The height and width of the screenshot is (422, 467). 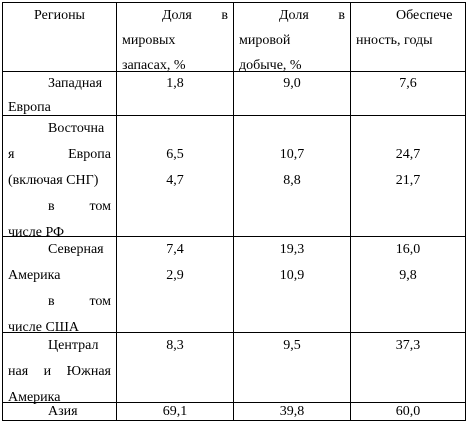 I want to click on cell-text: Северная, so click(x=76, y=249).